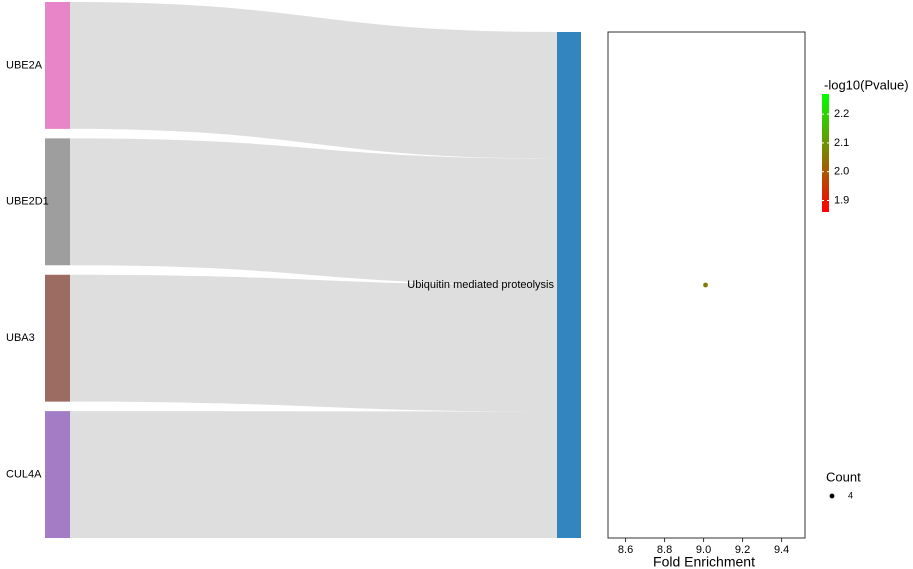 This screenshot has height=569, width=913. What do you see at coordinates (841, 200) in the screenshot?
I see `colorbar-tick-label: 1.9` at bounding box center [841, 200].